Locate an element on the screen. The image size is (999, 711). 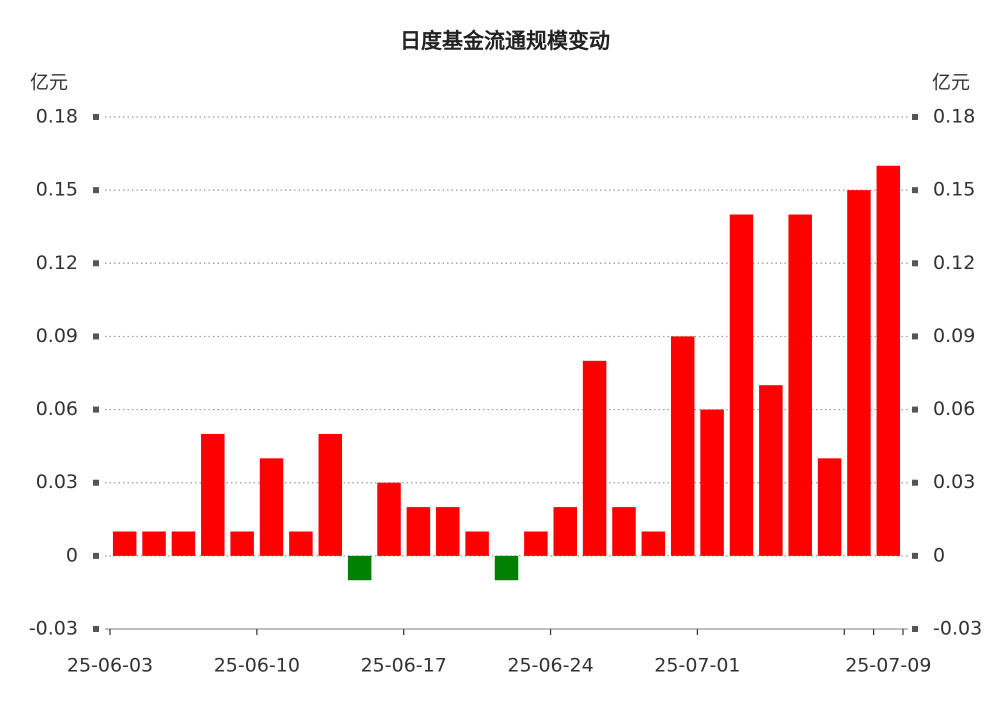
chart-title: 日度基金流通规模变动 is located at coordinates (505, 41).